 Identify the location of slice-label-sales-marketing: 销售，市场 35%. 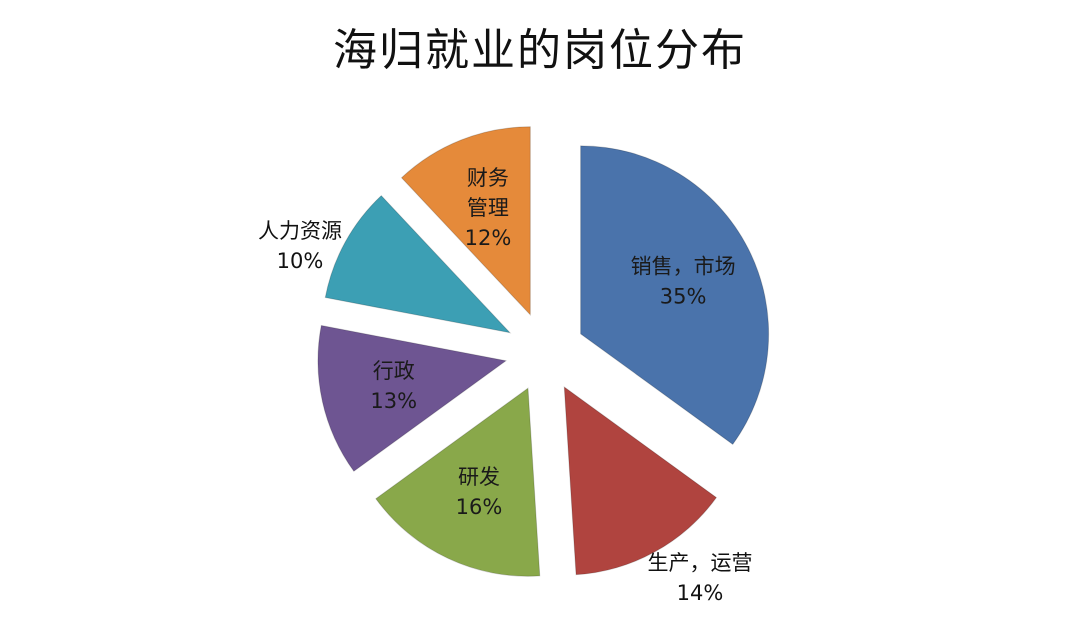
(683, 282).